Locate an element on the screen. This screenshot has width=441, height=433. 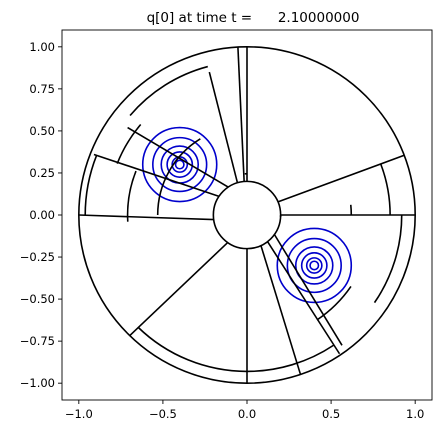
y-tick-label: 0.75 is located at coordinates (42, 89).